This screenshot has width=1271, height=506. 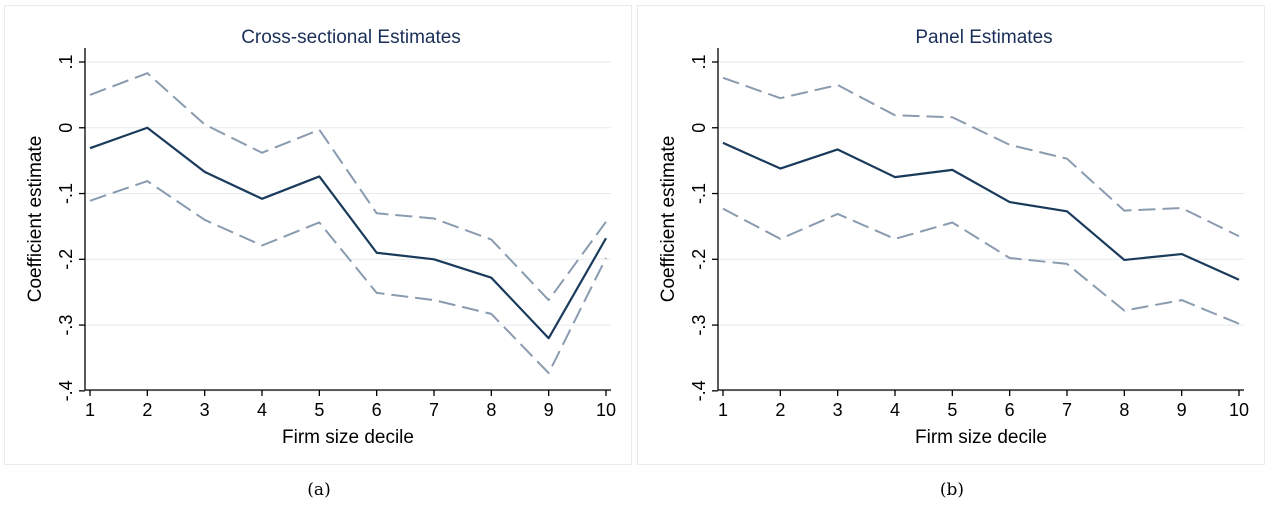 What do you see at coordinates (981, 266) in the screenshot?
I see `series-line-lower` at bounding box center [981, 266].